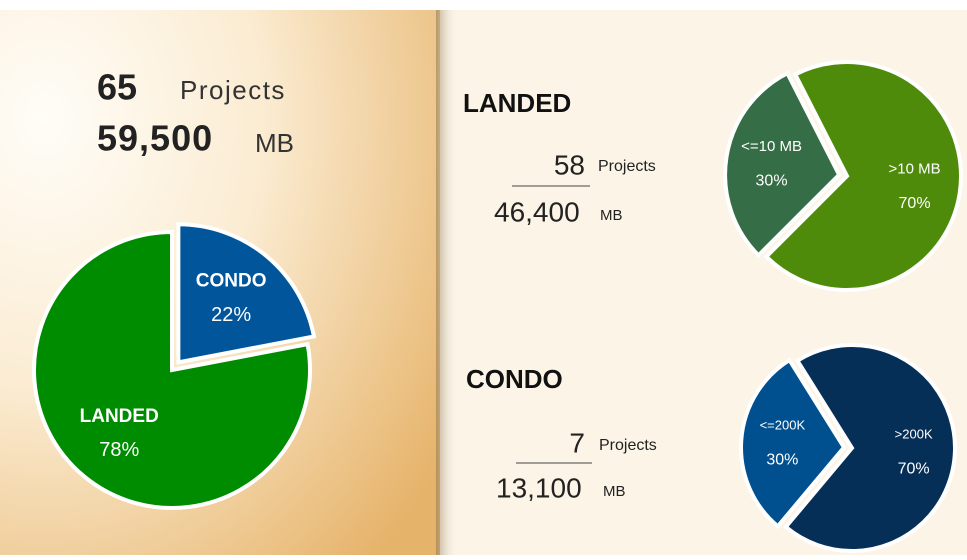 The width and height of the screenshot is (967, 560). What do you see at coordinates (517, 103) in the screenshot?
I see `pie-title: LANDED` at bounding box center [517, 103].